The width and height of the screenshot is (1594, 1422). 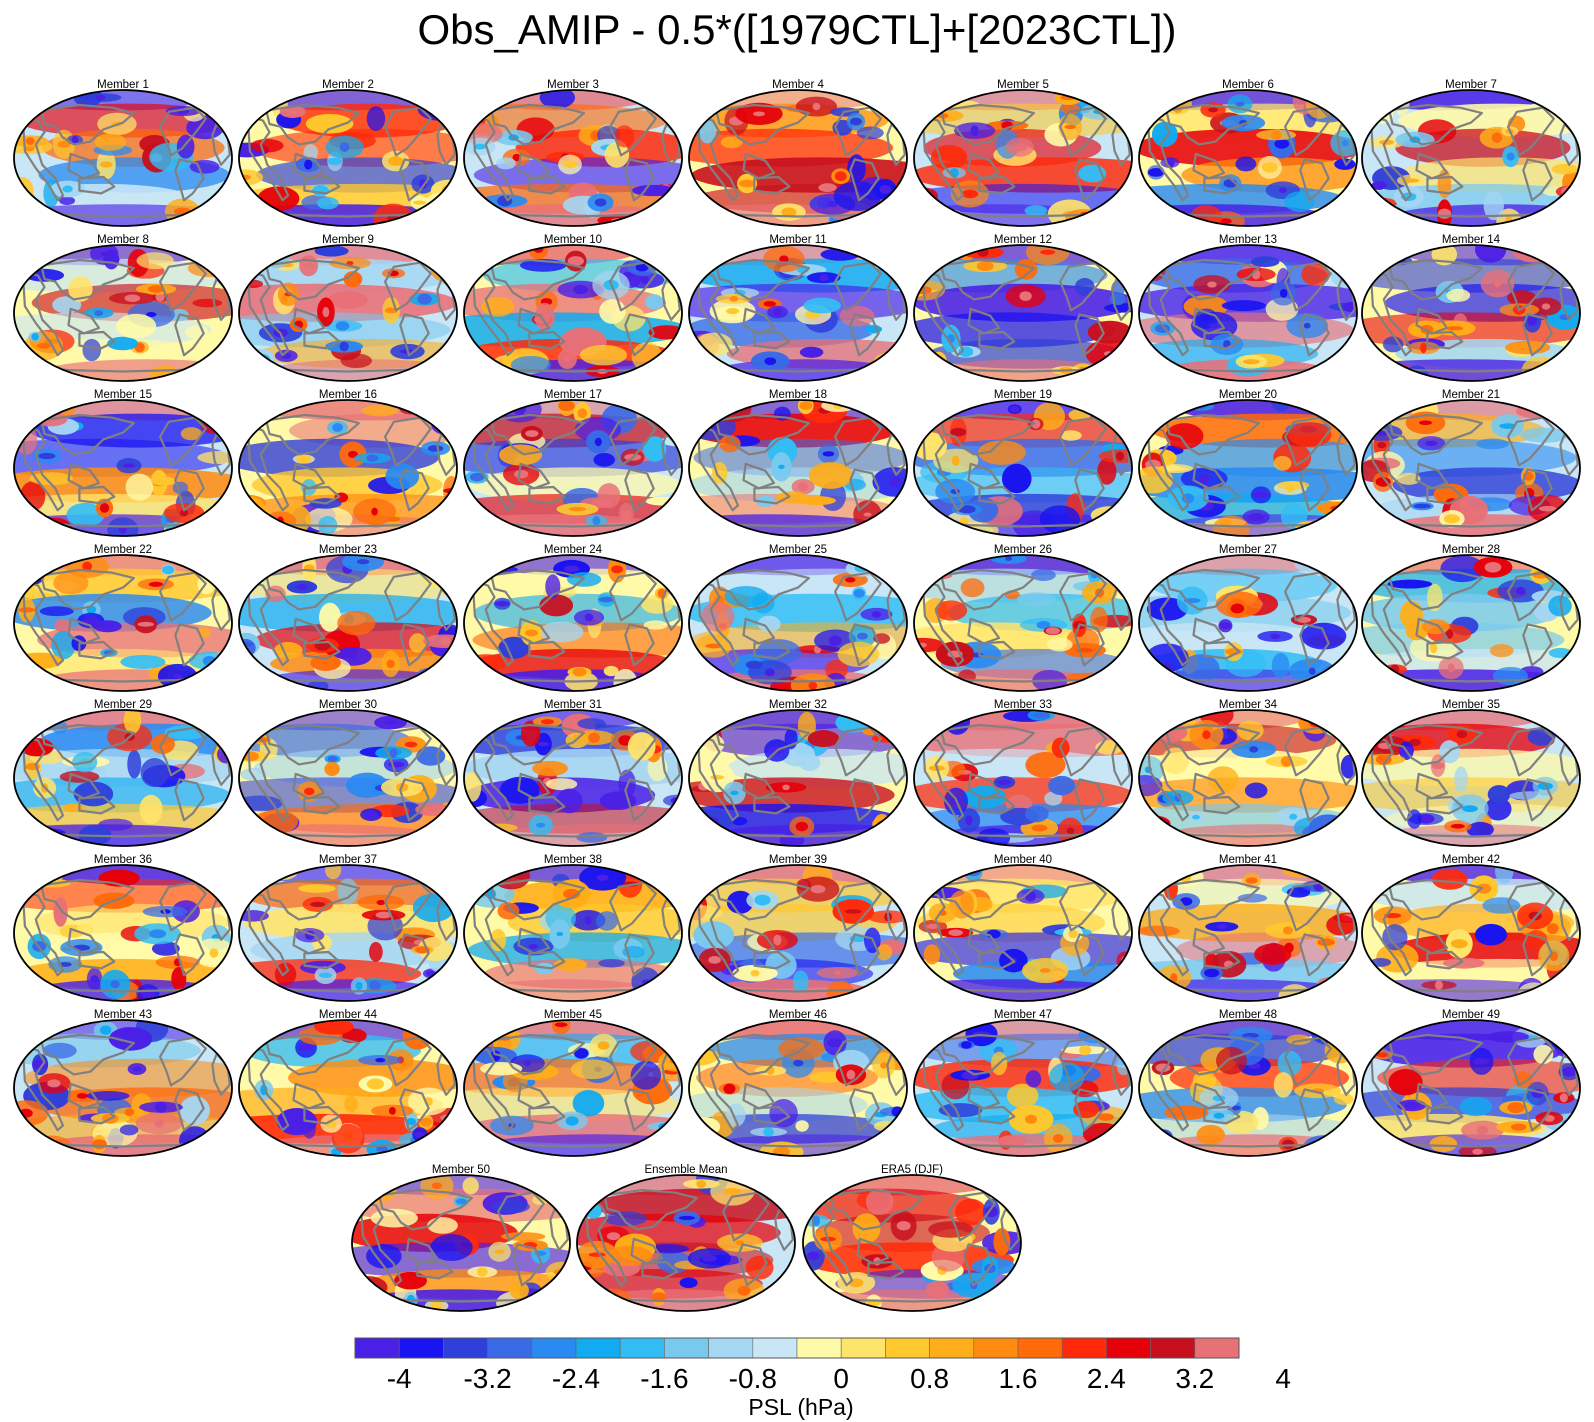 I want to click on map-panel: Member 12, so click(x=1023, y=308).